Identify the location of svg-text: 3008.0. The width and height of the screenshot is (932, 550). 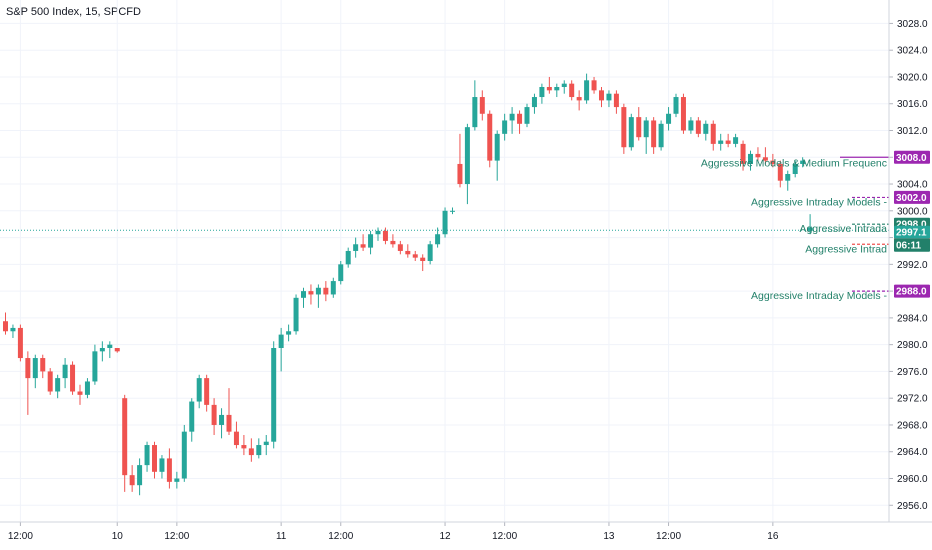
(911, 158).